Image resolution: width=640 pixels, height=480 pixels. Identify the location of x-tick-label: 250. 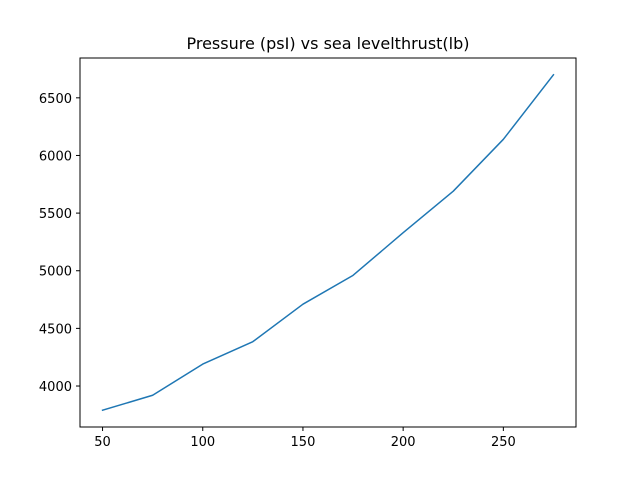
(503, 442).